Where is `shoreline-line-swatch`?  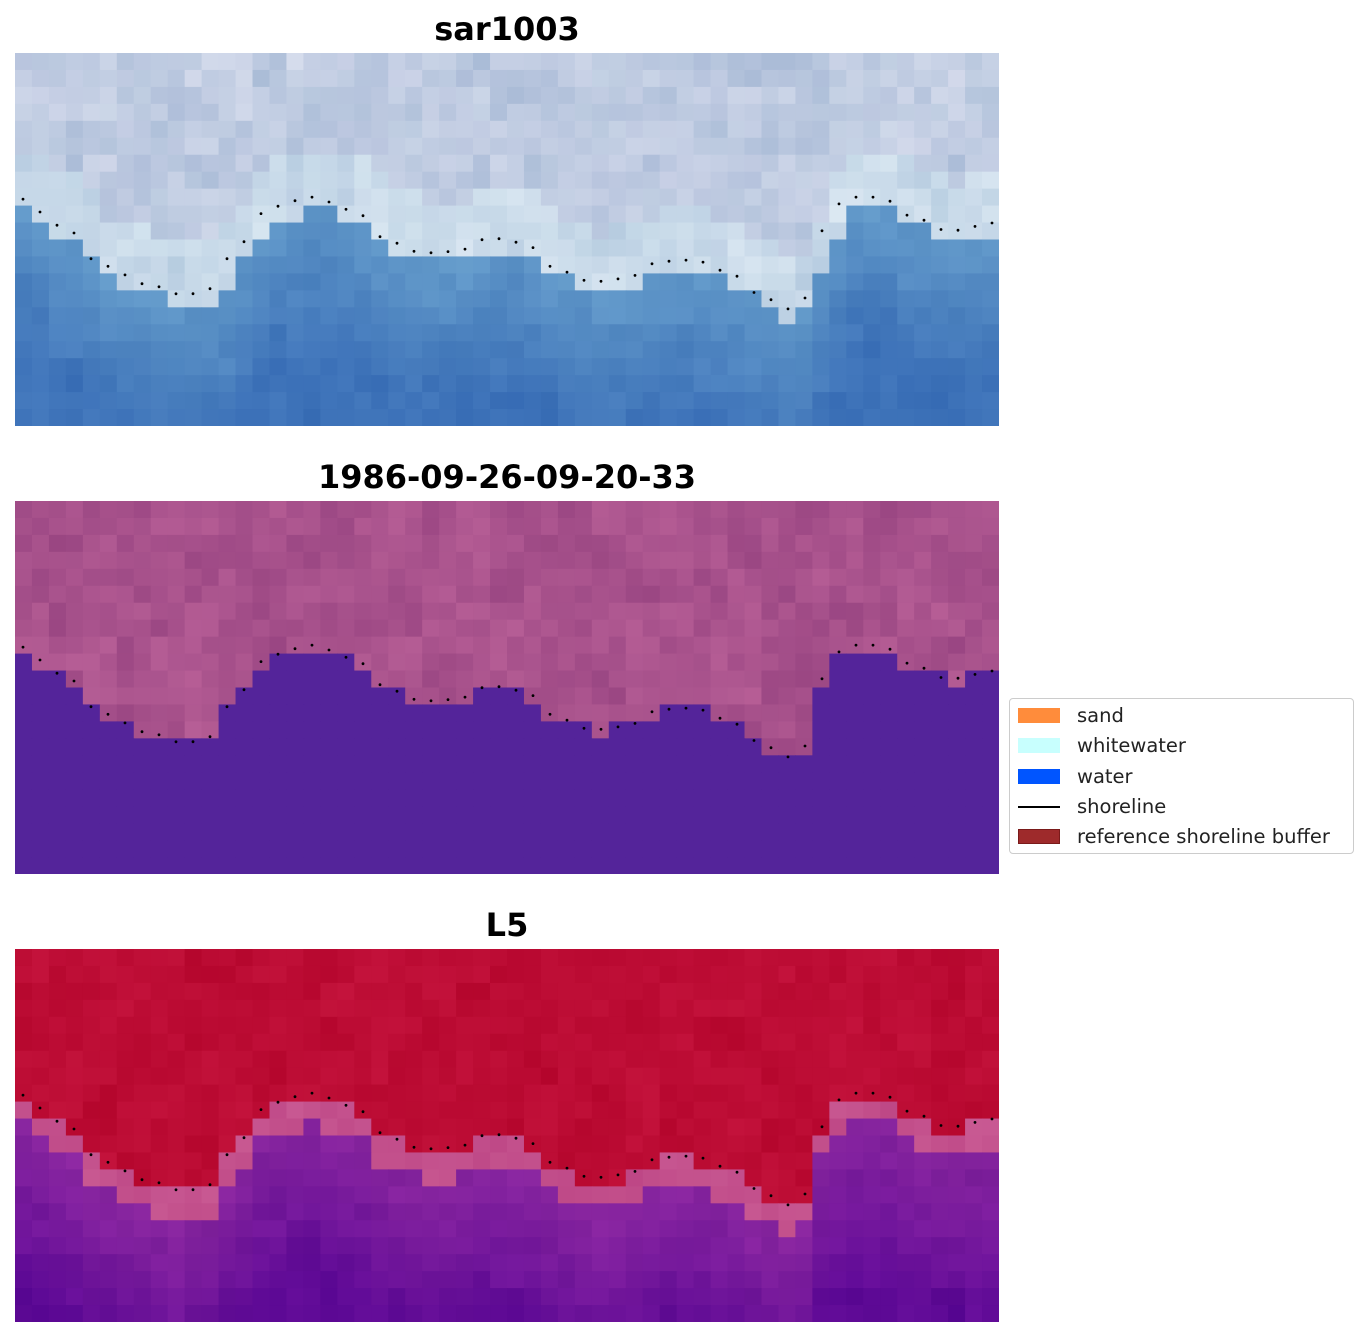 shoreline-line-swatch is located at coordinates (1039, 807).